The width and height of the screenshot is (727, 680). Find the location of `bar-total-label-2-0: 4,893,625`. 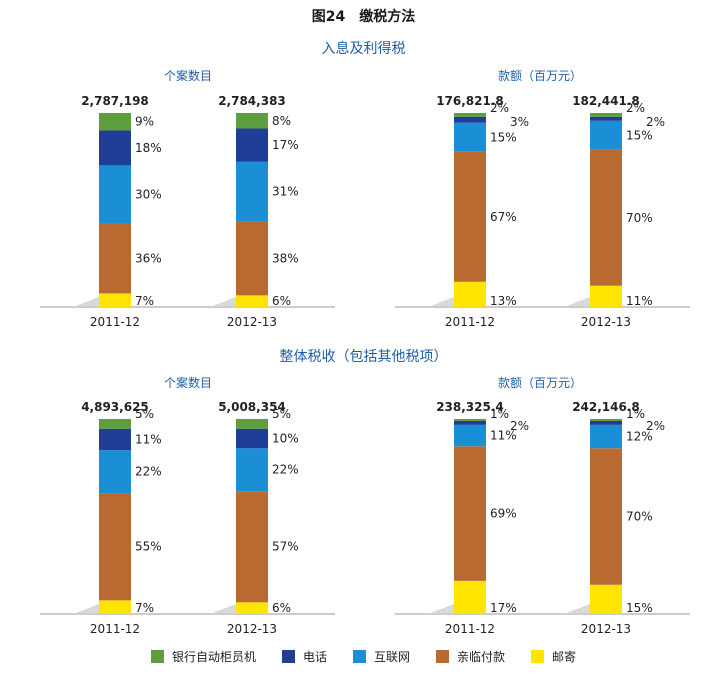

bar-total-label-2-0: 4,893,625 is located at coordinates (115, 407).